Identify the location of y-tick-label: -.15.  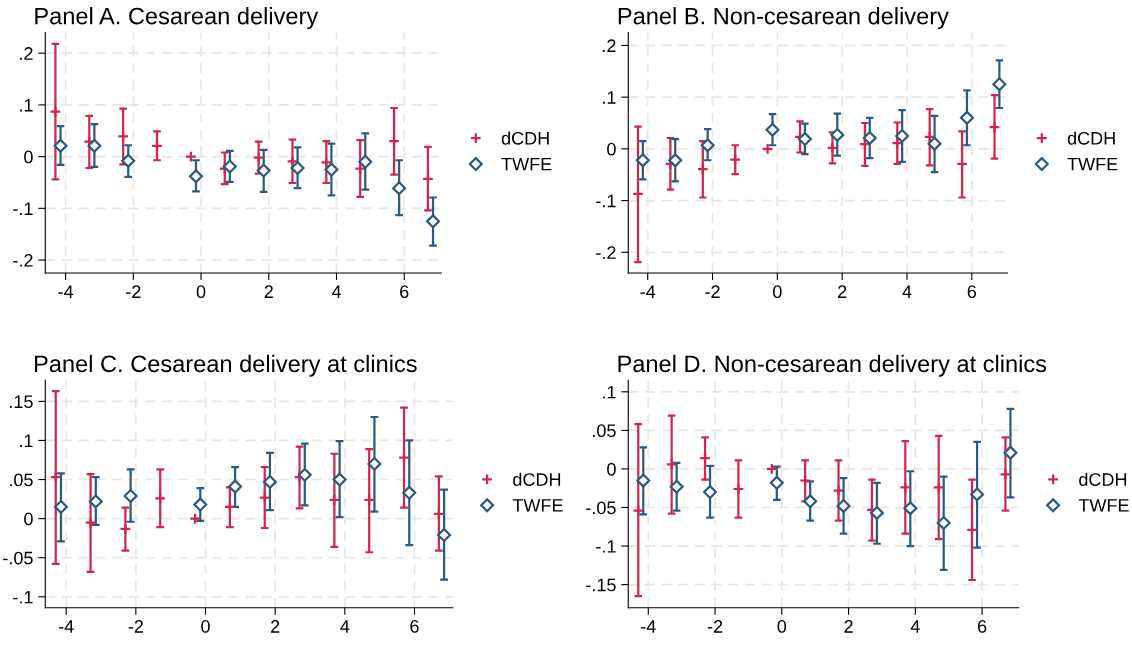
(601, 585).